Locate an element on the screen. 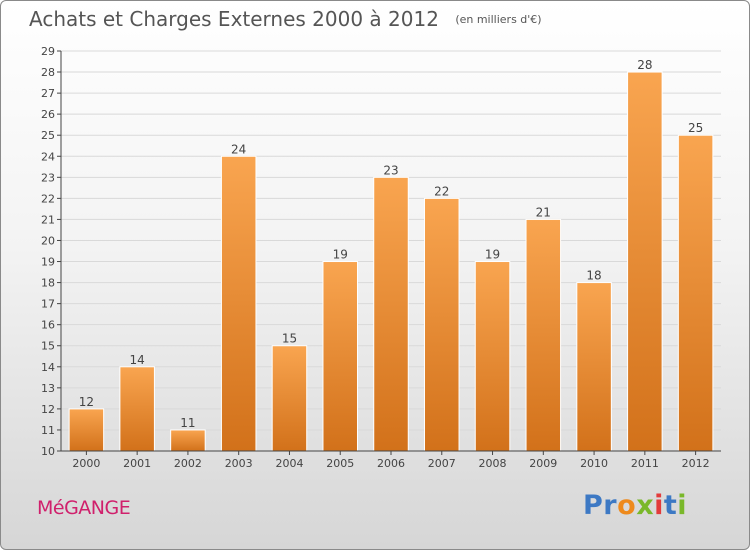 The width and height of the screenshot is (750, 550). bar-2006 is located at coordinates (391, 314).